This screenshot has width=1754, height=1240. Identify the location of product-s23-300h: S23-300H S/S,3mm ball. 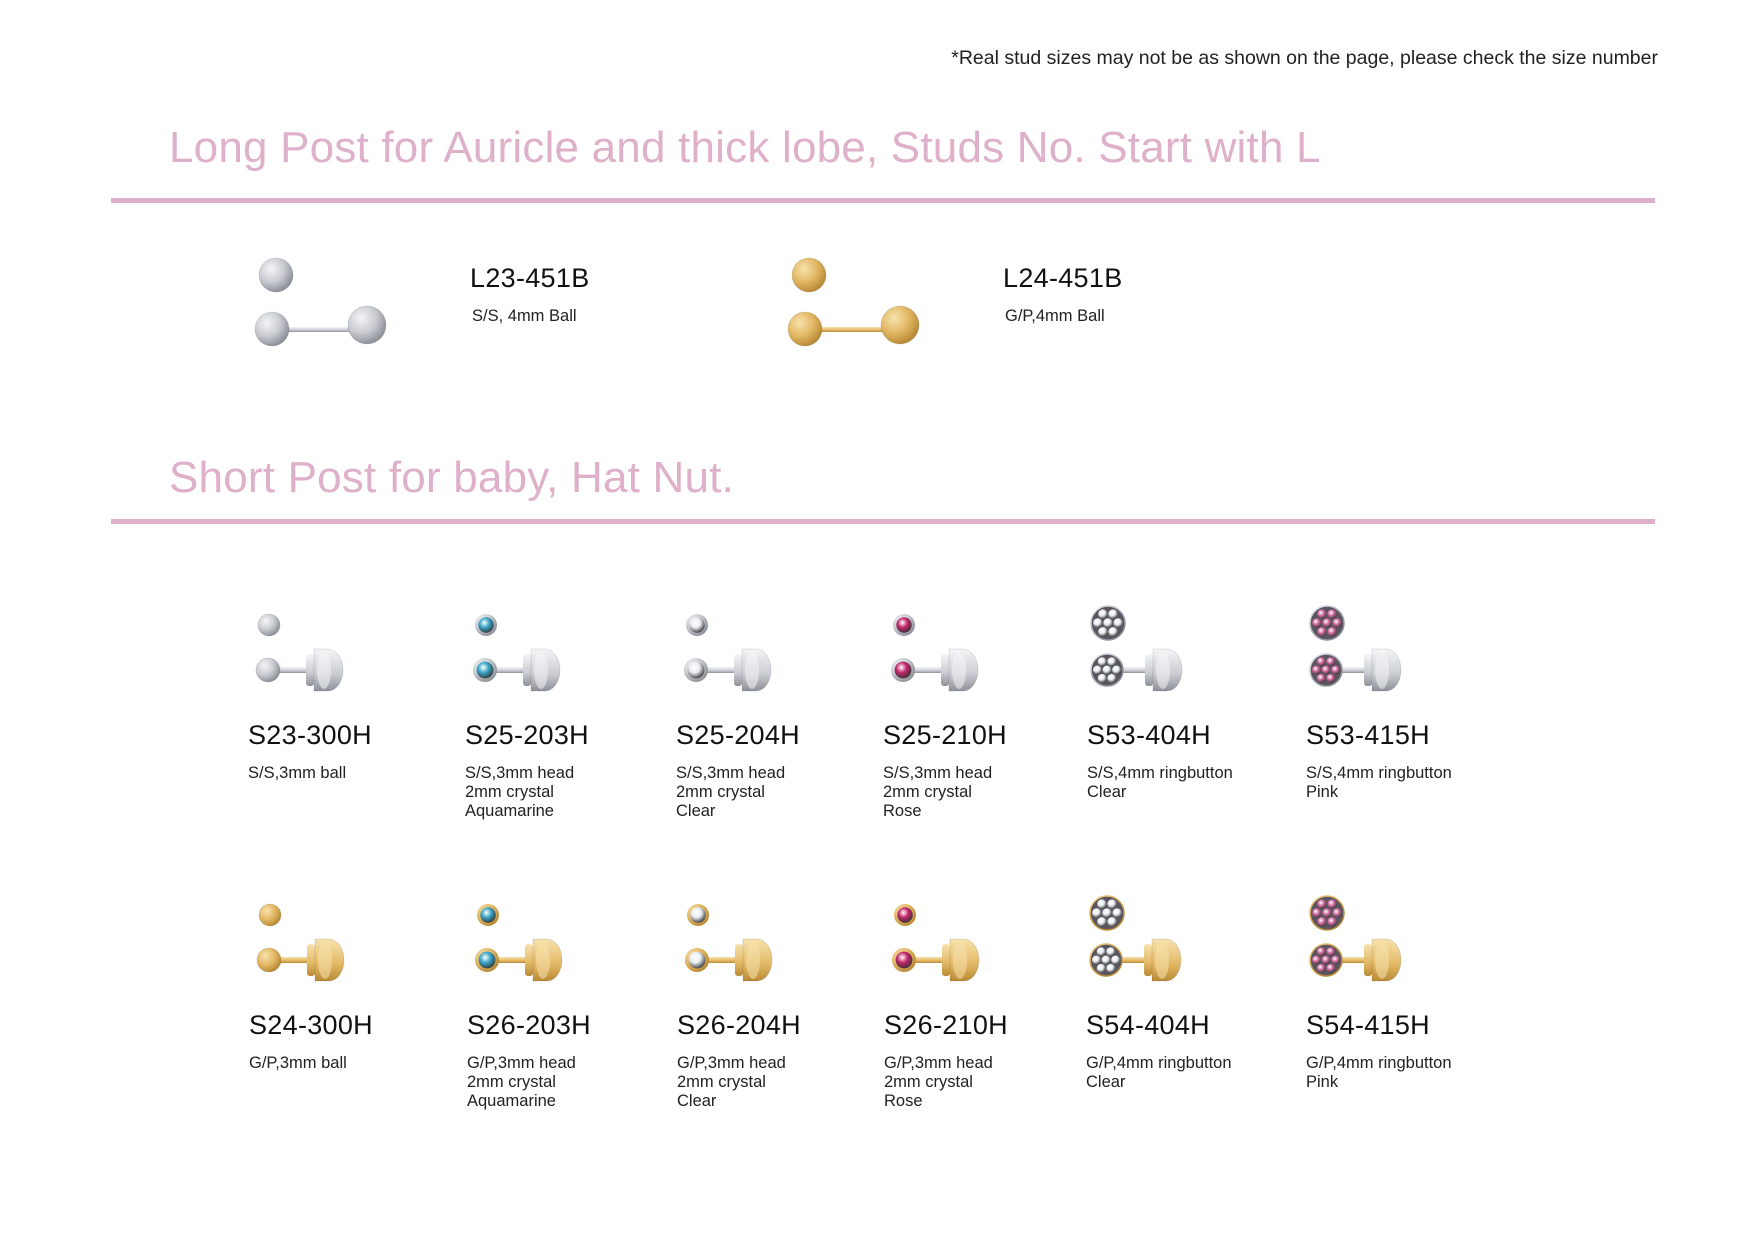
(368, 736).